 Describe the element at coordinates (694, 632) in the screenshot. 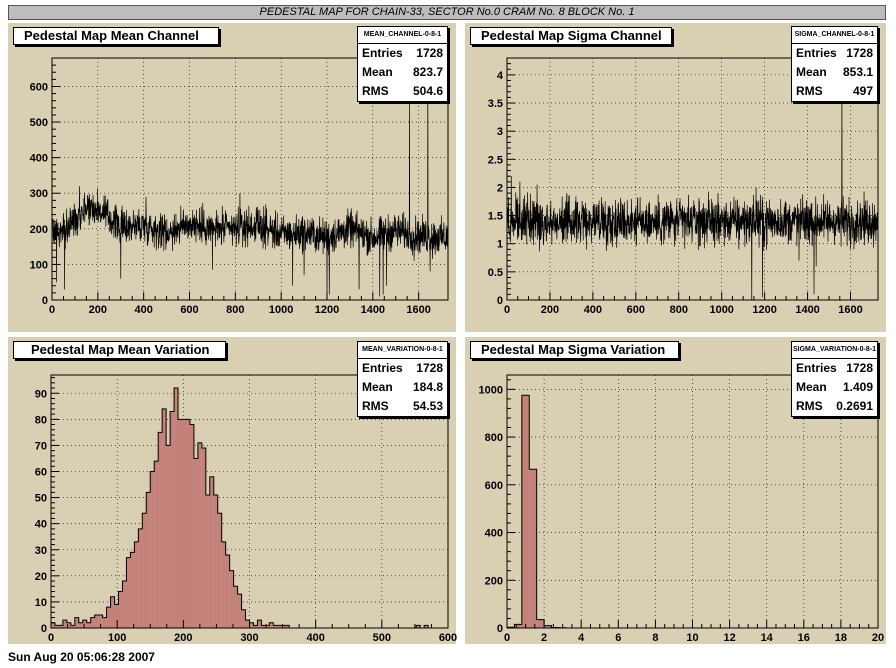

I see `x-axis: 0 2 4 6 8 10 12 14 16 18 20` at that location.